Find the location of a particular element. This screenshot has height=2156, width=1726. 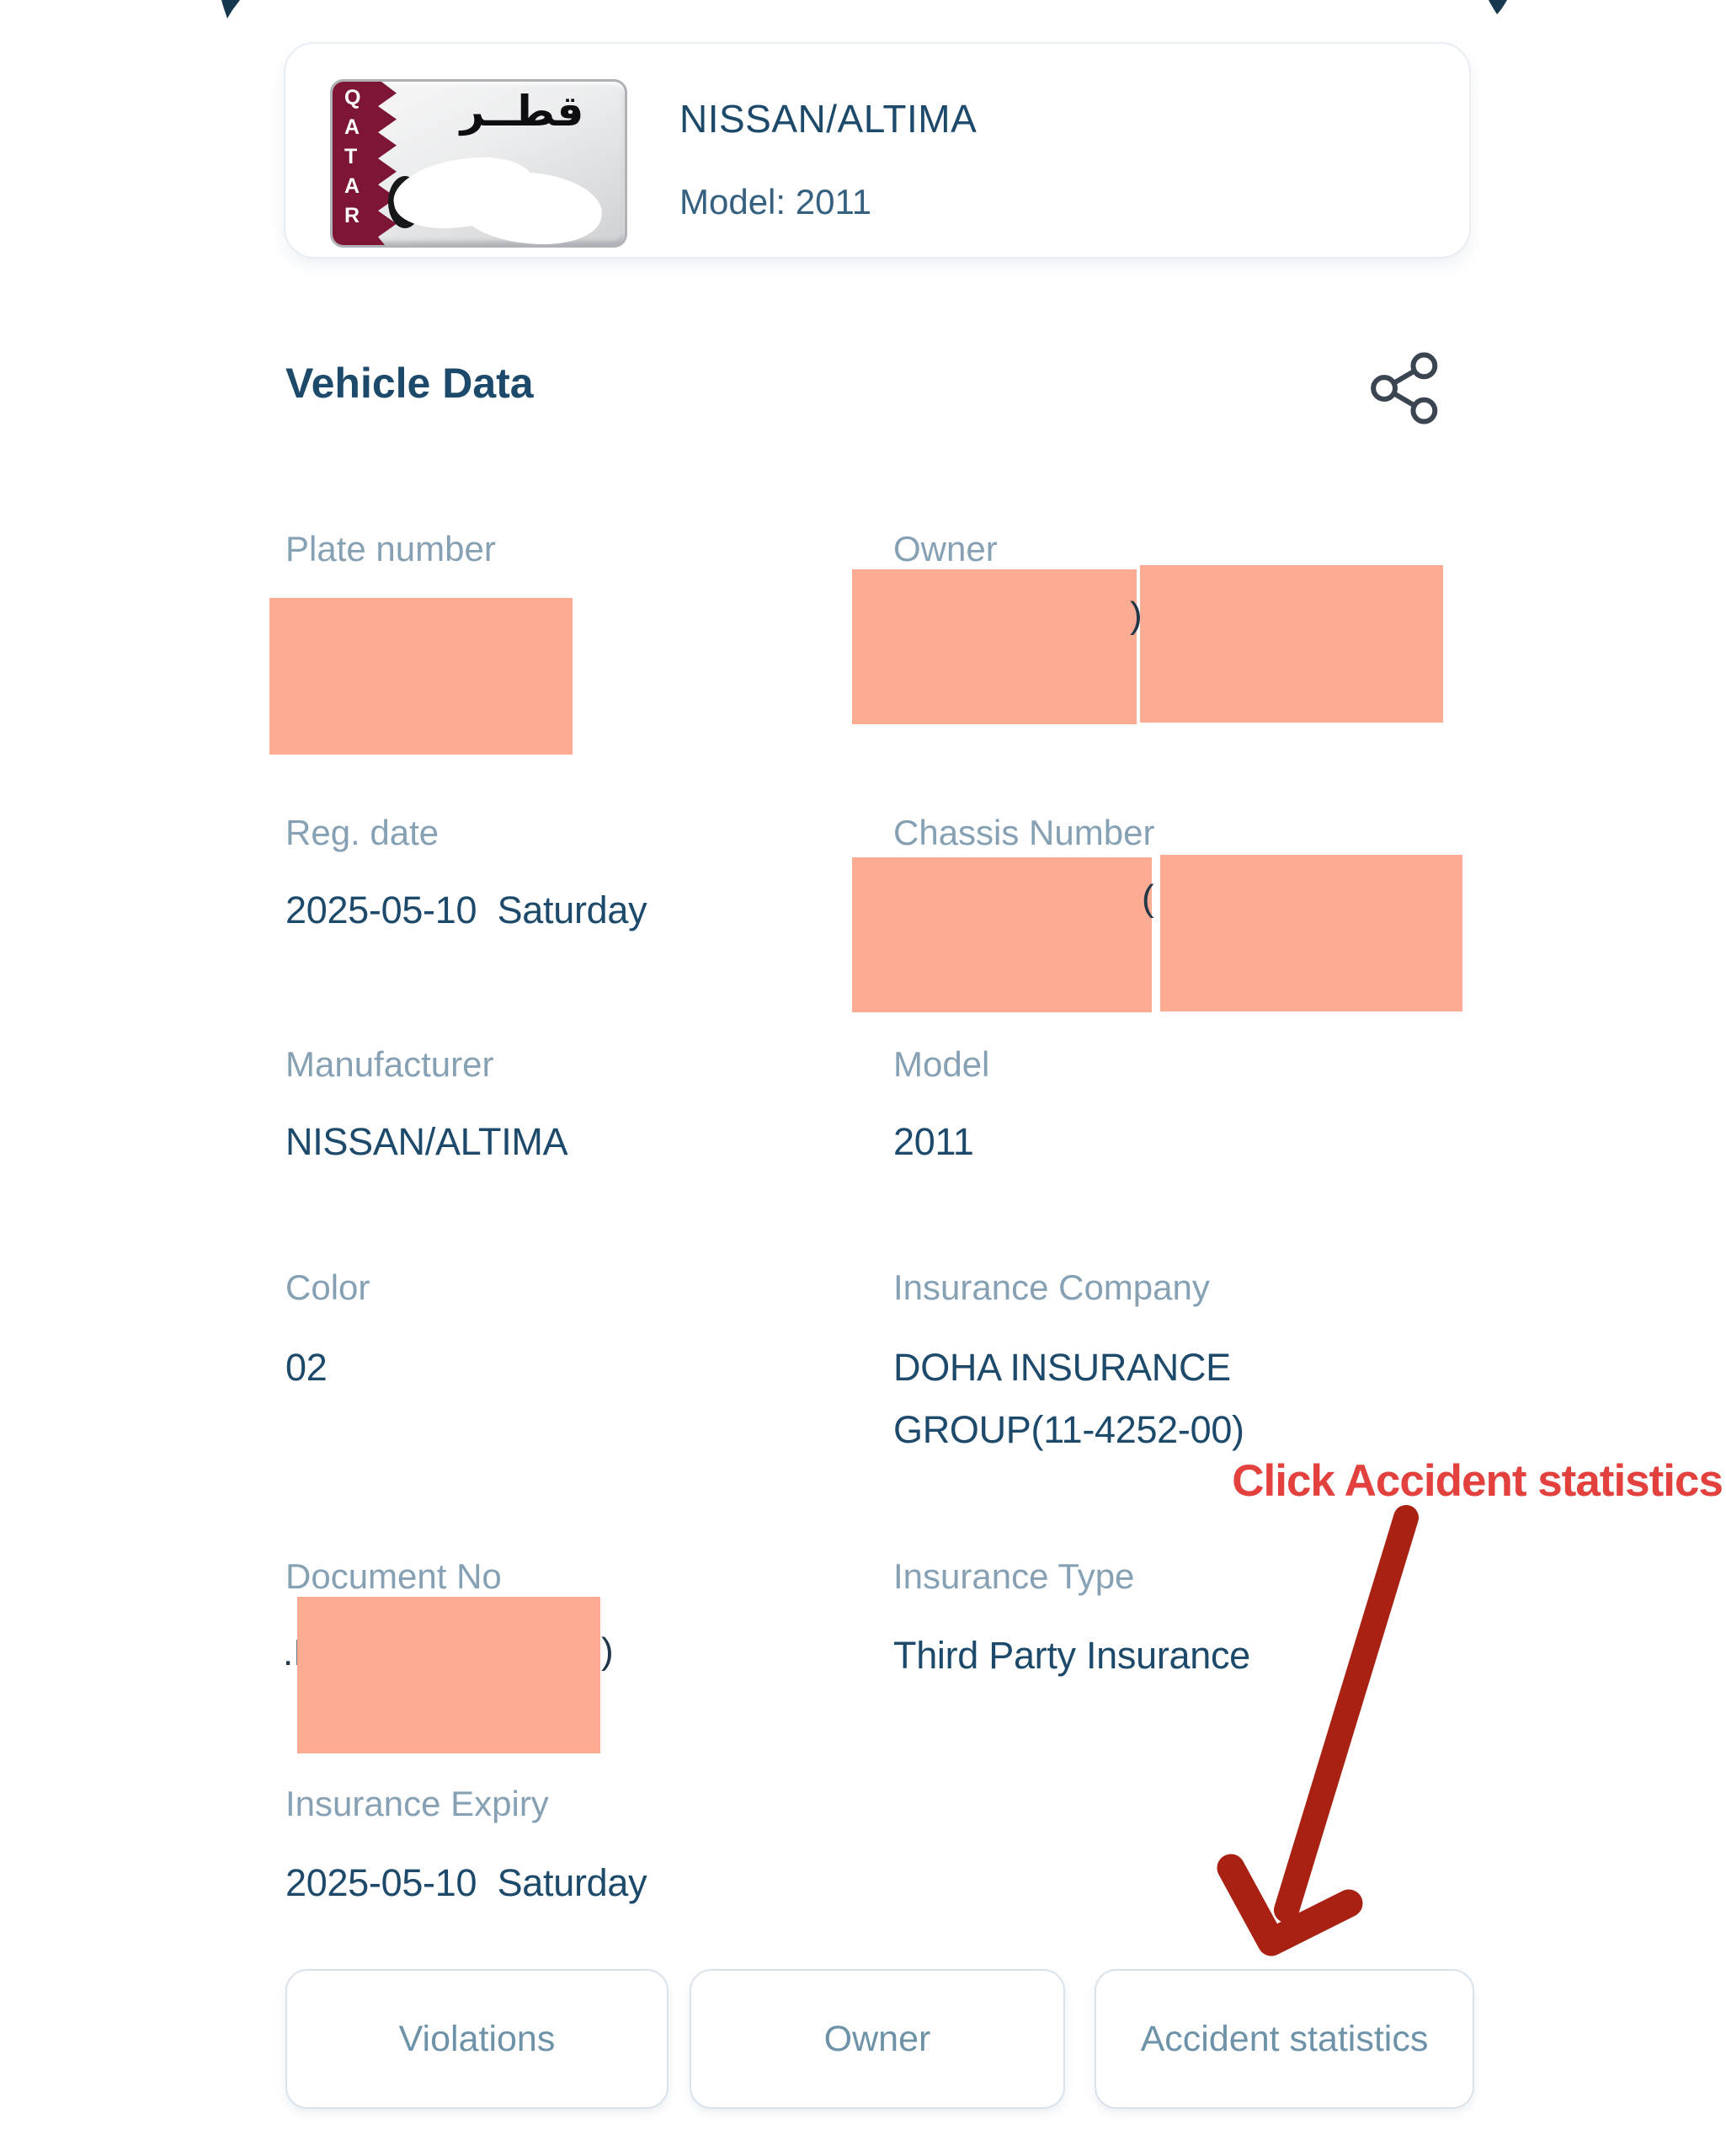

page-title: Vehicle Data is located at coordinates (409, 383).